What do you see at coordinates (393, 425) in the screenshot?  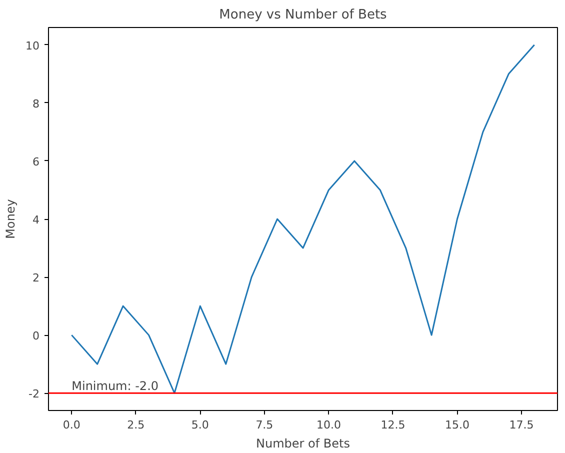 I see `x-tick-label: 12.5` at bounding box center [393, 425].